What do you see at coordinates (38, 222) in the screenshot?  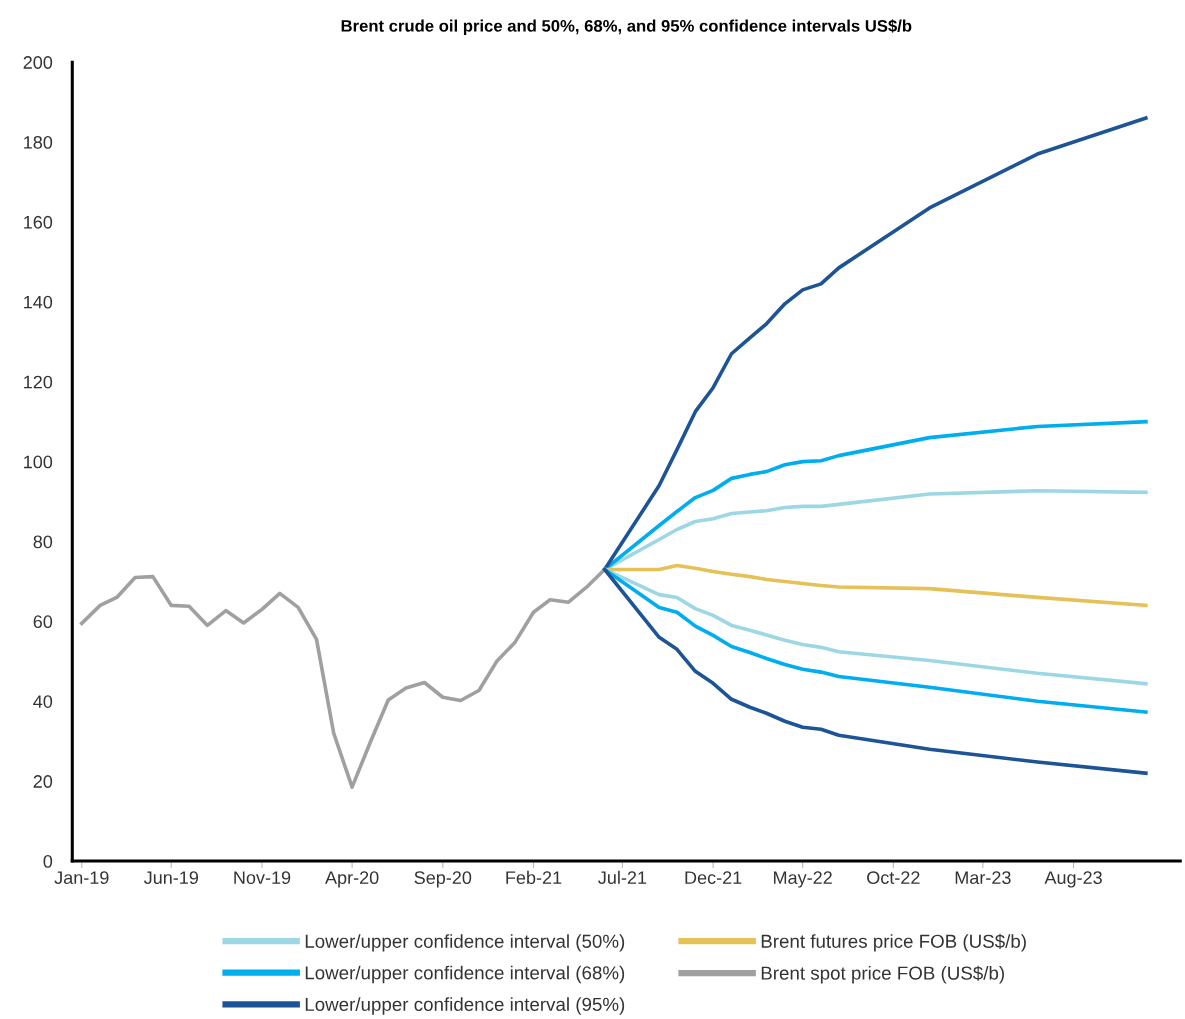 I see `y-tick-label: 160` at bounding box center [38, 222].